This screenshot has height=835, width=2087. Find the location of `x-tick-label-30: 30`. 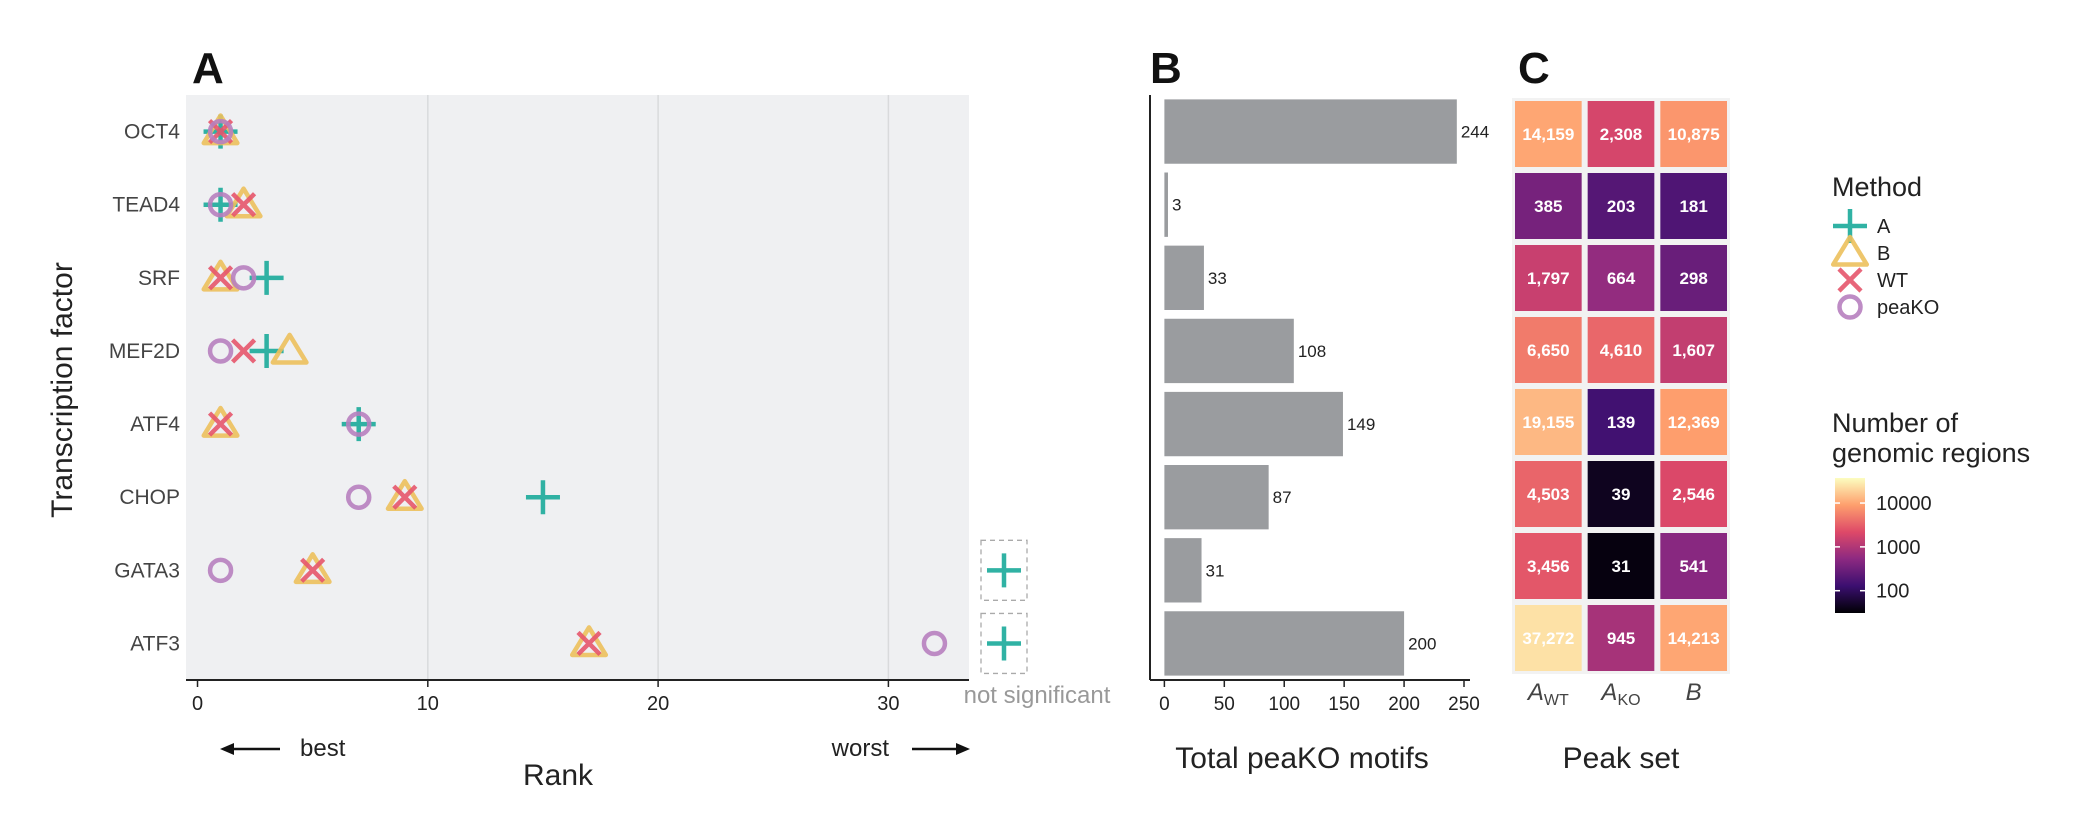

x-tick-label-30: 30 is located at coordinates (888, 704).